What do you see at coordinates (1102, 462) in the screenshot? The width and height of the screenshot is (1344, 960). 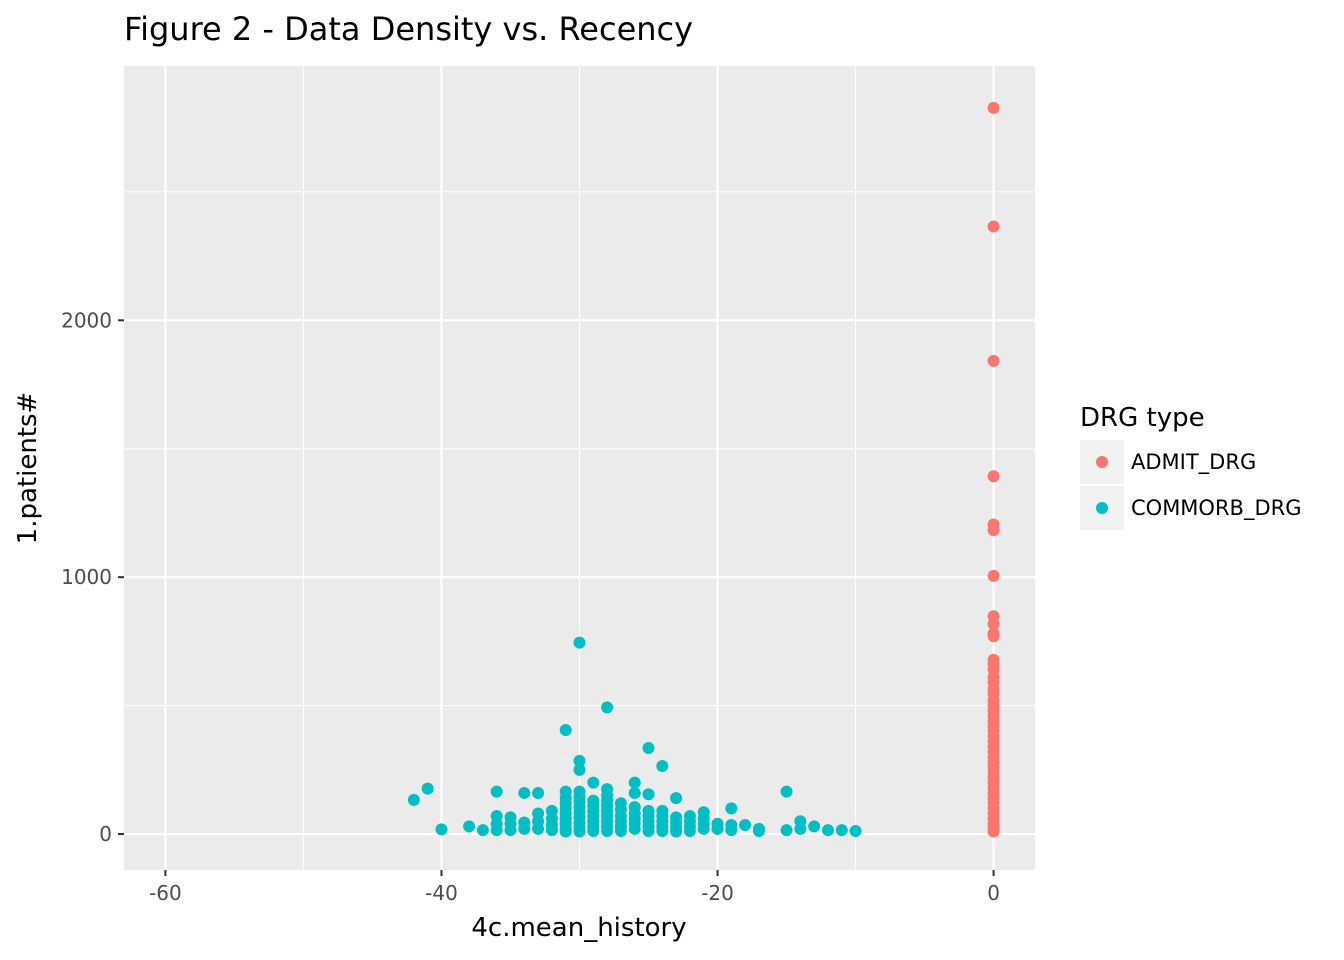 I see `legend-key-admit-drg` at bounding box center [1102, 462].